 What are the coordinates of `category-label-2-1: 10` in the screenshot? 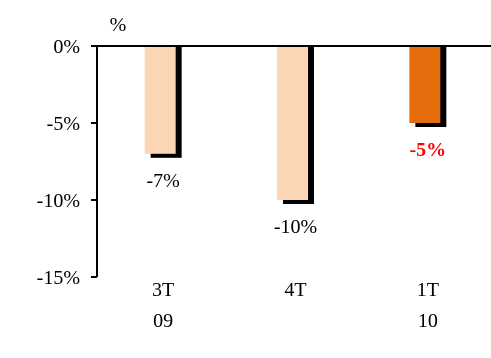 It's located at (428, 321).